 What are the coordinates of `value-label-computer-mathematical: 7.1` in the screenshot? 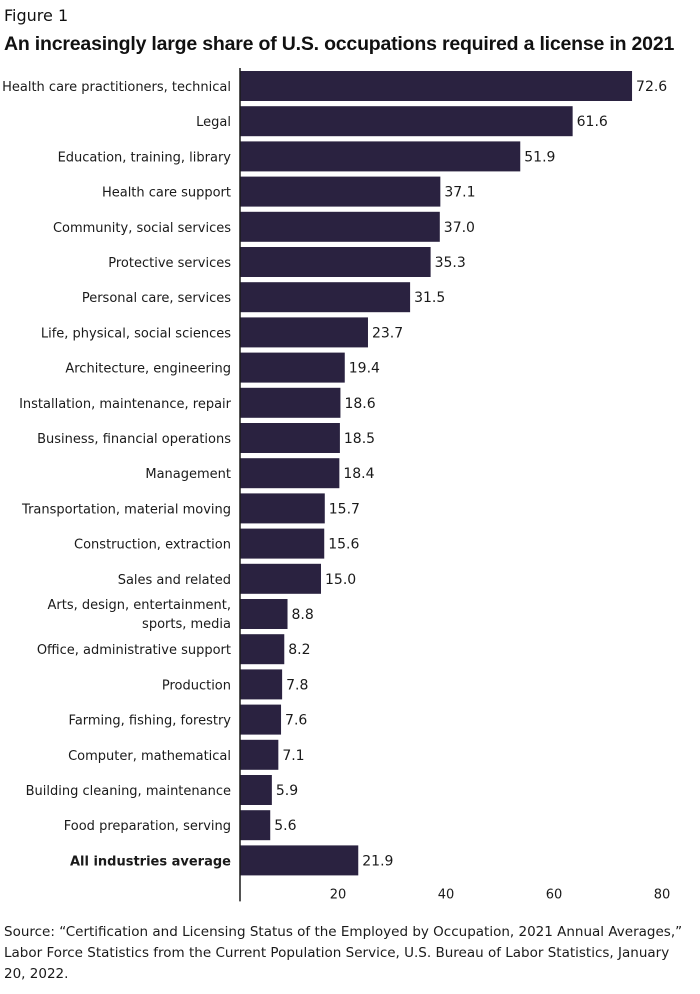 It's located at (293, 756).